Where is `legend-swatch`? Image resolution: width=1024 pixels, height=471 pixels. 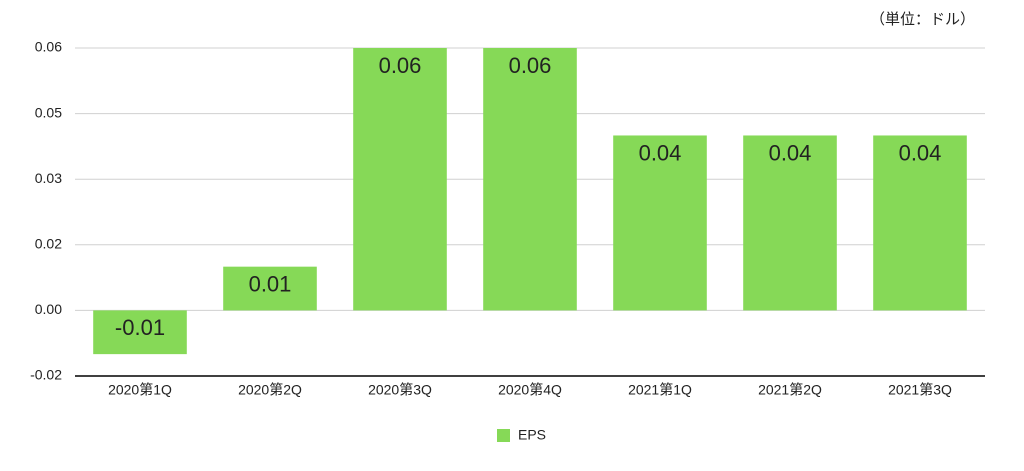
legend-swatch is located at coordinates (503, 435).